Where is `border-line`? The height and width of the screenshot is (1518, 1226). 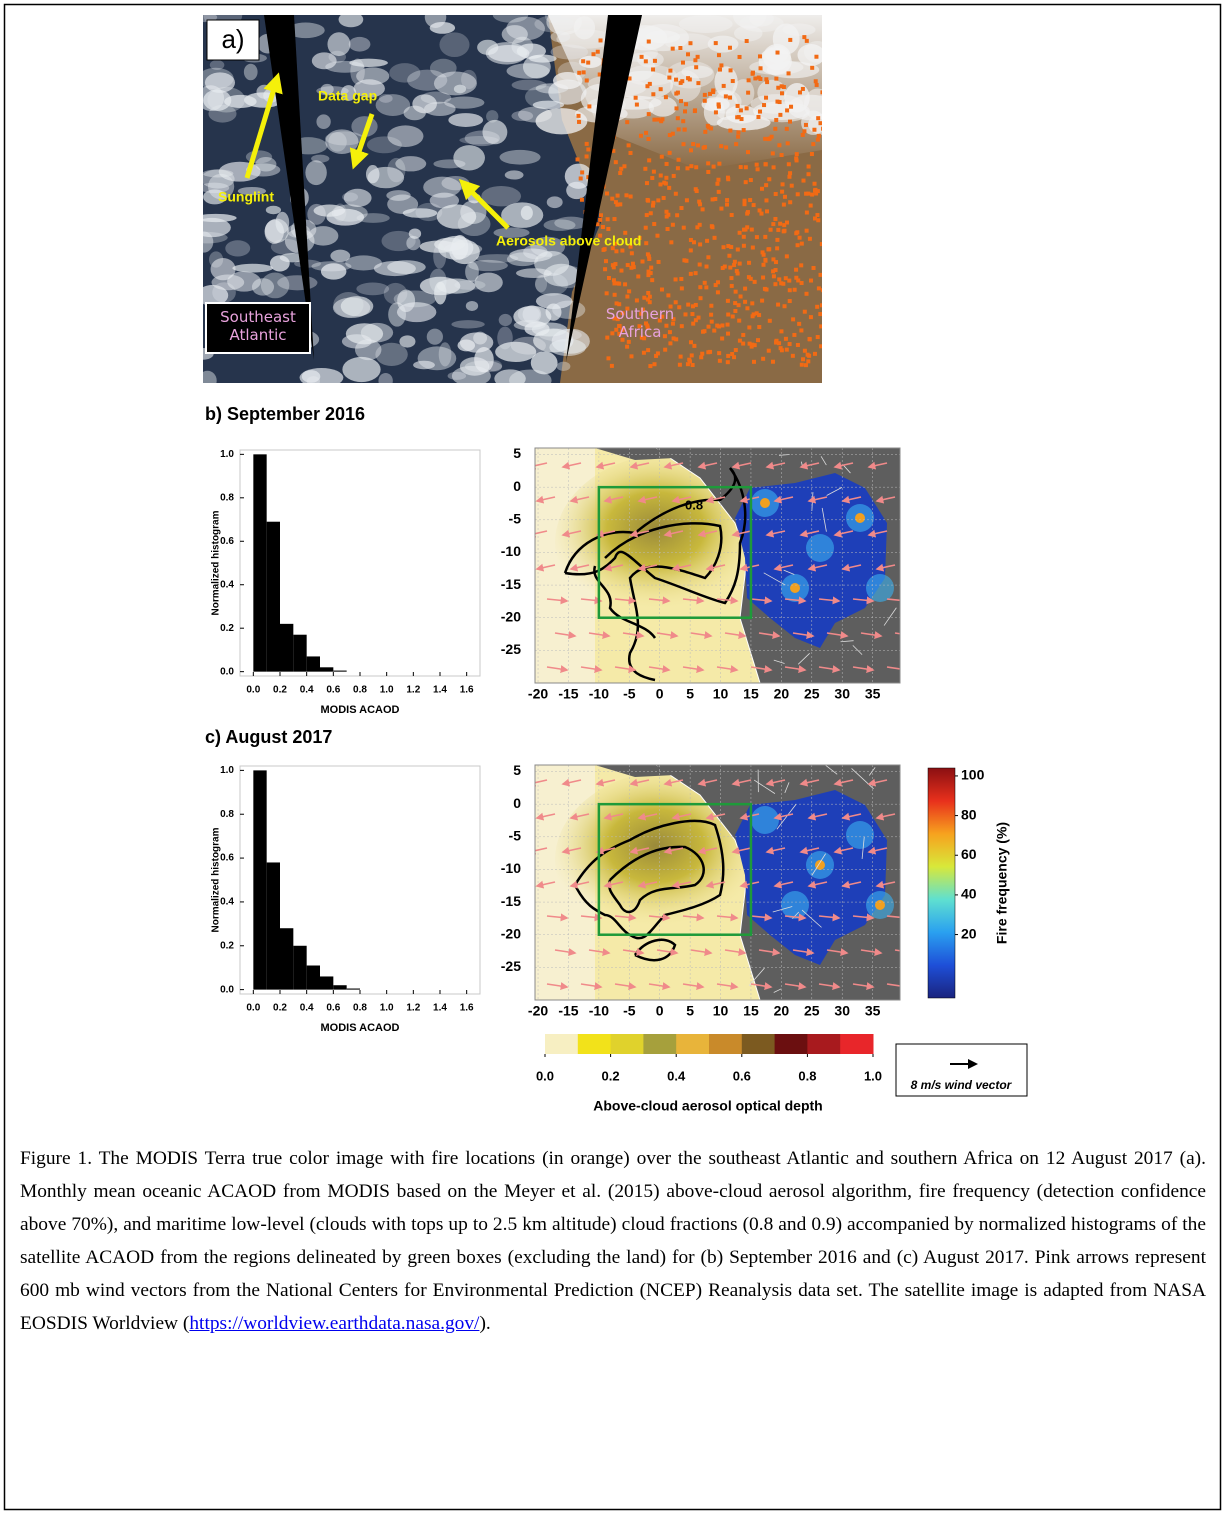
border-line is located at coordinates (782, 909).